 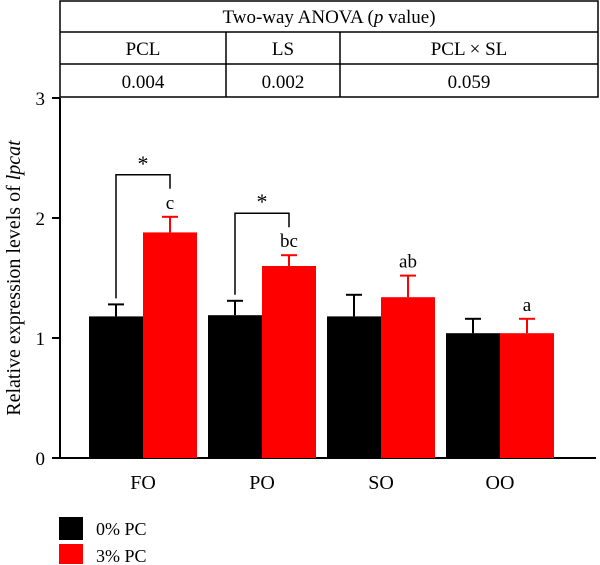 What do you see at coordinates (143, 82) in the screenshot?
I see `anova-value-pcl: 0.004` at bounding box center [143, 82].